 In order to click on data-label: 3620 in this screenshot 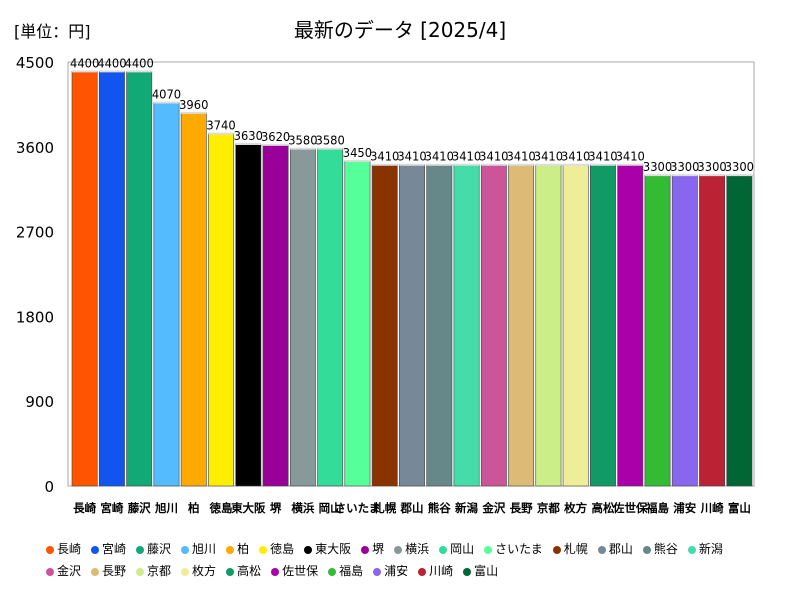, I will do `click(275, 137)`.